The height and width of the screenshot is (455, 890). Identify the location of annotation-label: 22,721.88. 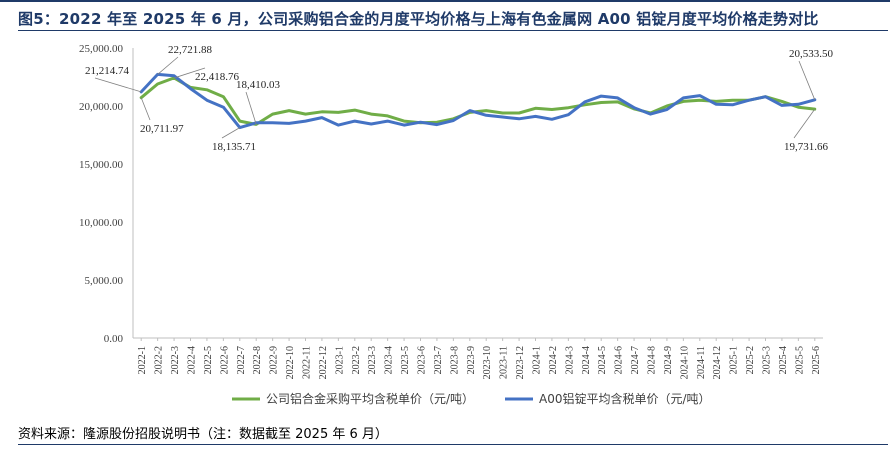
(190, 50).